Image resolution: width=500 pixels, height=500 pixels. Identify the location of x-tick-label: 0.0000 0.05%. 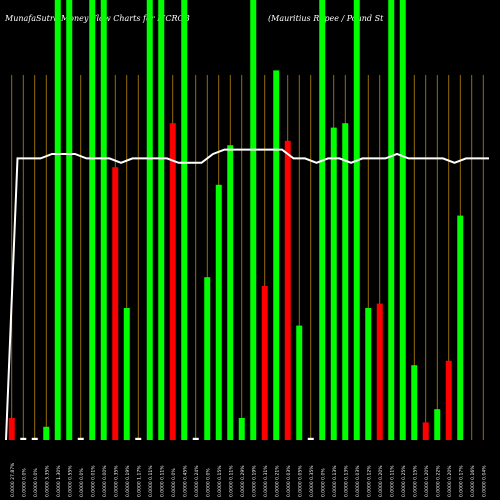
(300, 481).